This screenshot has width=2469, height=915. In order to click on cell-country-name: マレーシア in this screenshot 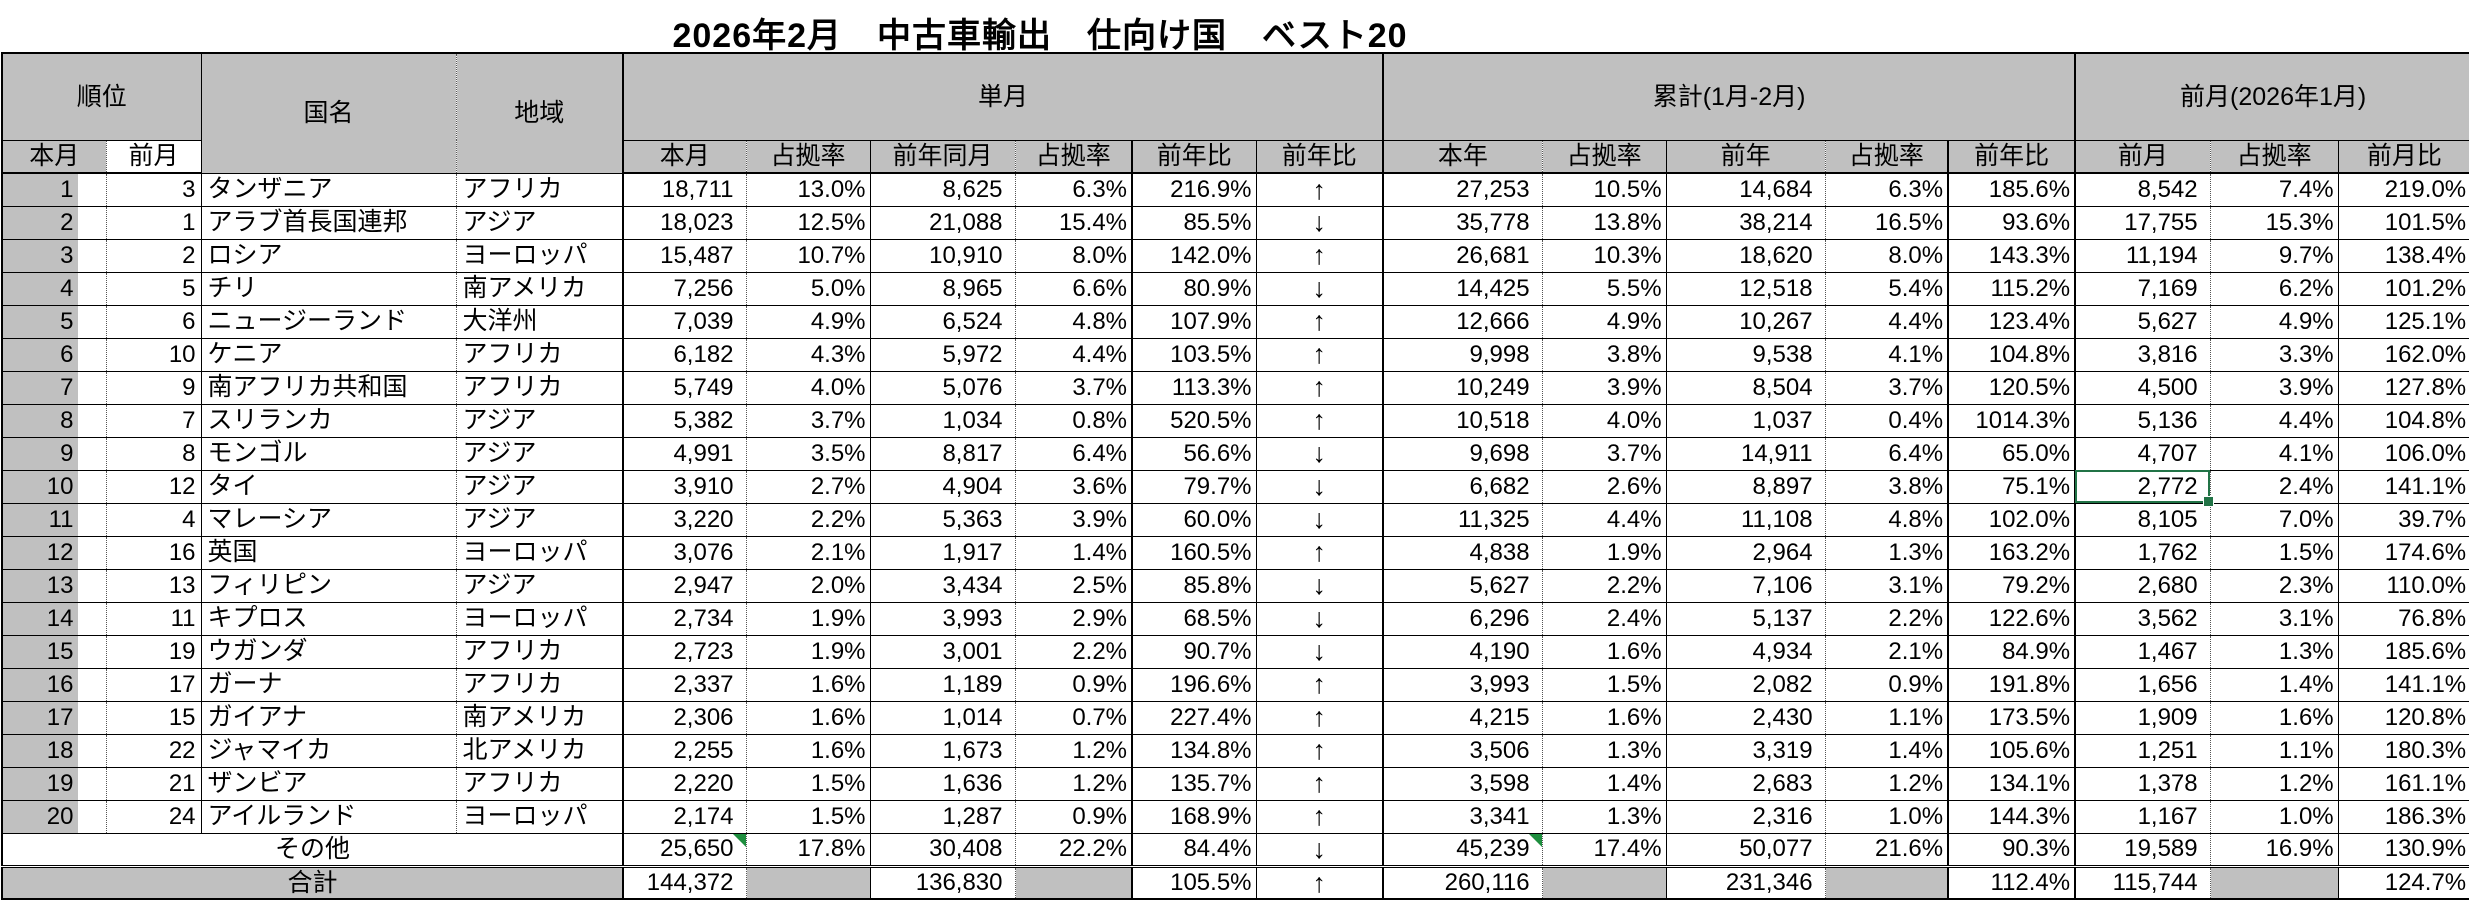, I will do `click(329, 520)`.